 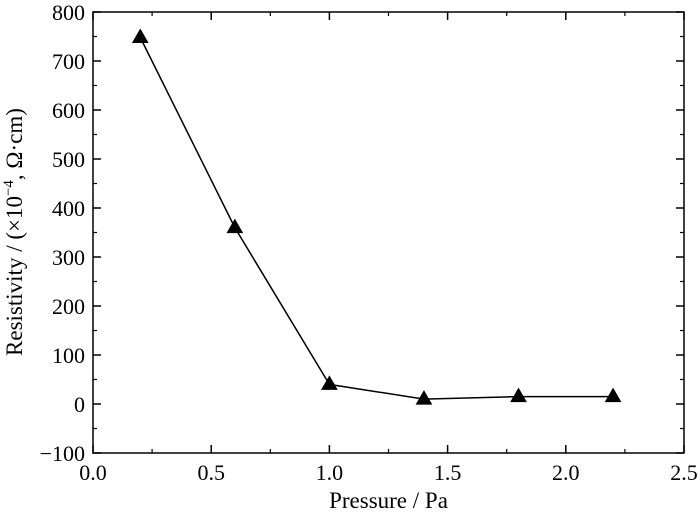 What do you see at coordinates (68, 355) in the screenshot?
I see `y-tick-label: 100` at bounding box center [68, 355].